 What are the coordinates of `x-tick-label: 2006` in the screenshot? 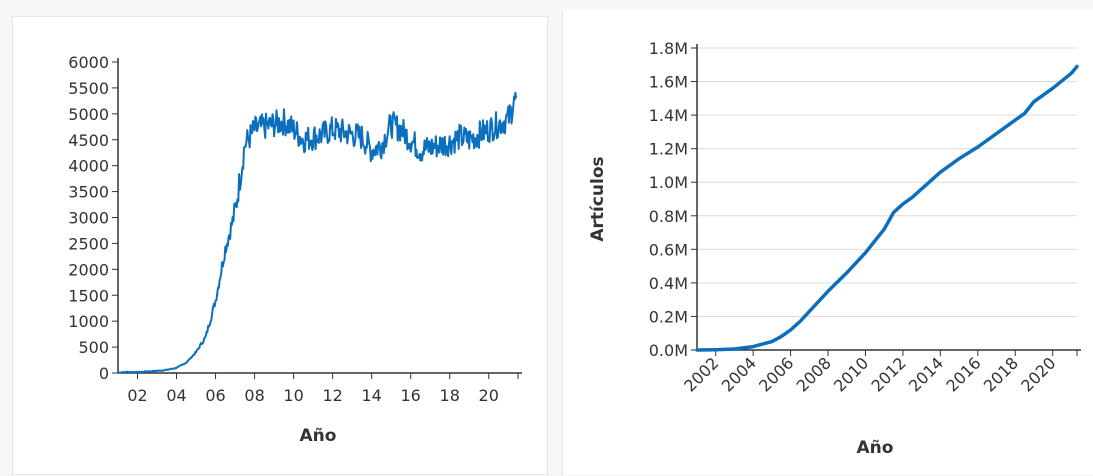 It's located at (776, 374).